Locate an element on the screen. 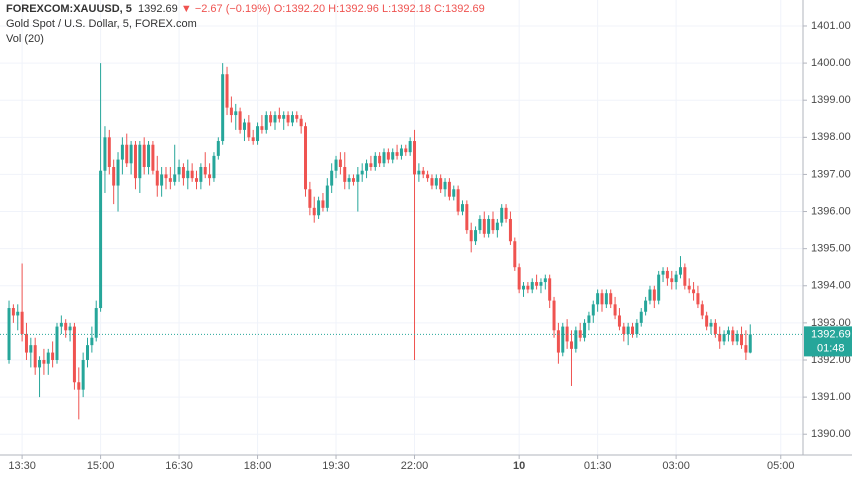 This screenshot has height=485, width=852. x-tick-label: 22:00 is located at coordinates (415, 466).